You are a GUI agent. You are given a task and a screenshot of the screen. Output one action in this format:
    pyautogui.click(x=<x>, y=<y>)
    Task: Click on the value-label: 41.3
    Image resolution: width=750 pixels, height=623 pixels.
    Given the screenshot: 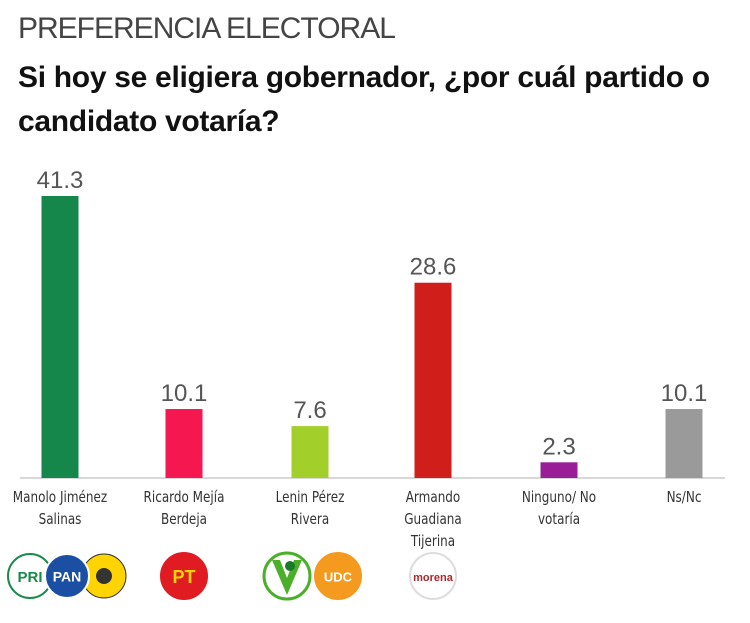 What is the action you would take?
    pyautogui.click(x=60, y=180)
    